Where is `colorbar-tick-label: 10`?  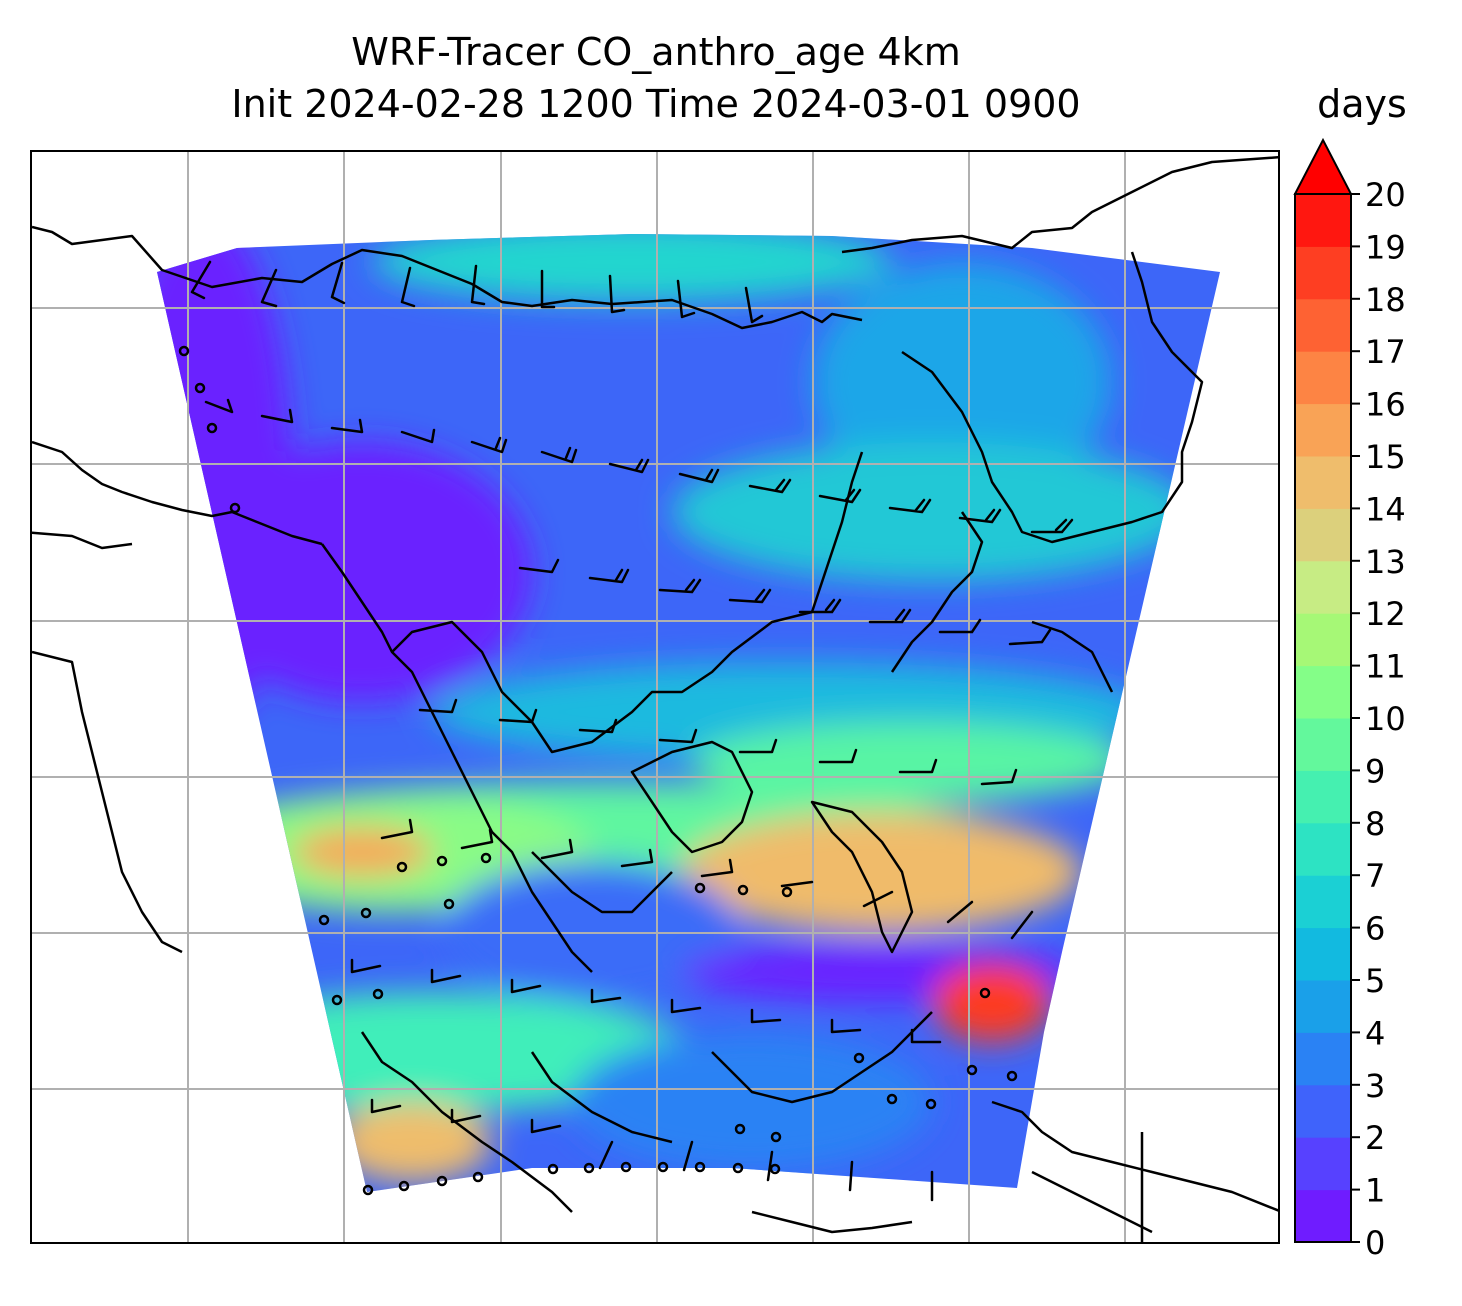 colorbar-tick-label: 10 is located at coordinates (1385, 719).